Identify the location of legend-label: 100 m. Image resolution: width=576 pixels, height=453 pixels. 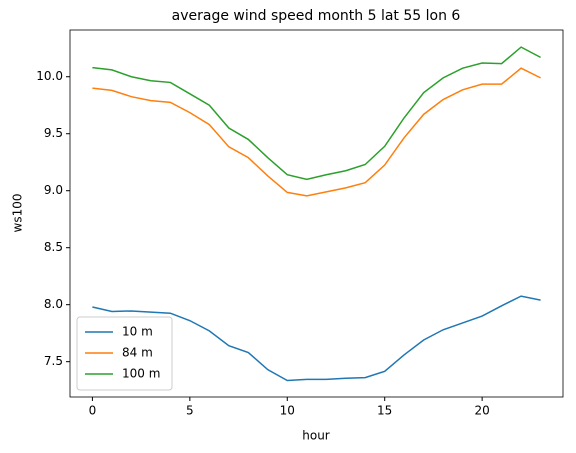
(141, 374).